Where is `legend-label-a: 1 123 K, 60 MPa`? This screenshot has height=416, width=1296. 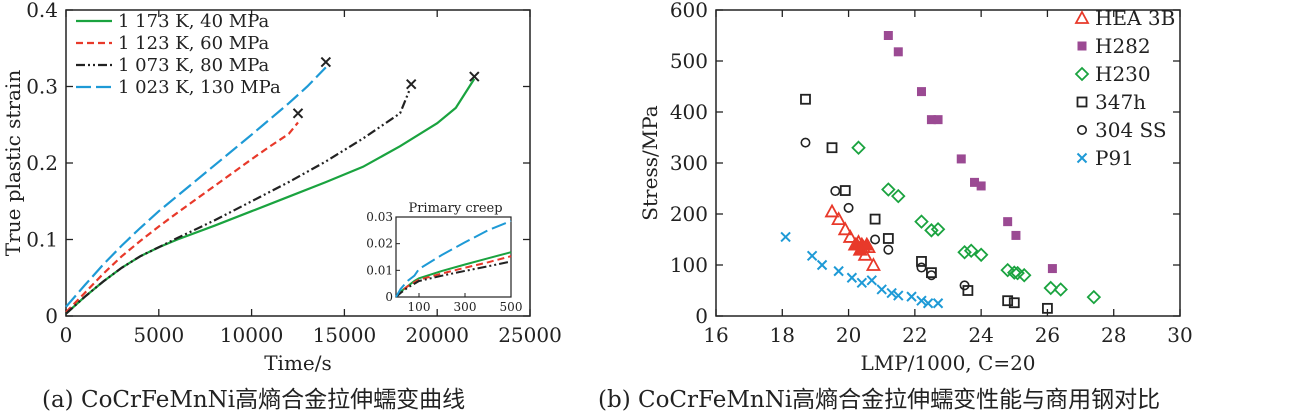
legend-label-a: 1 123 K, 60 MPa is located at coordinates (194, 43).